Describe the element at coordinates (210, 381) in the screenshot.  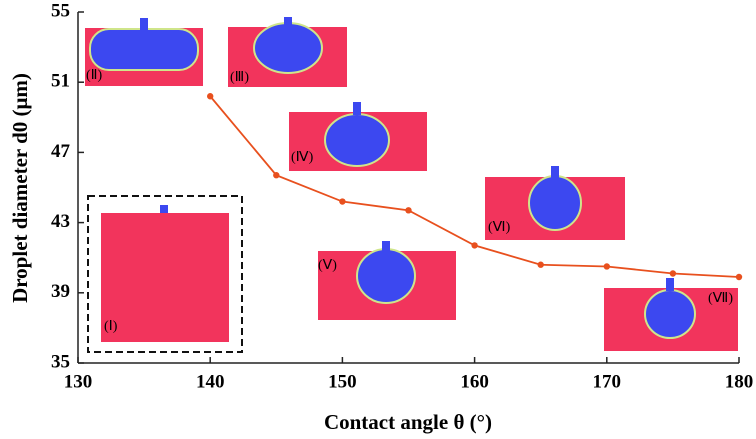
I see `x-tick-label: 140` at that location.